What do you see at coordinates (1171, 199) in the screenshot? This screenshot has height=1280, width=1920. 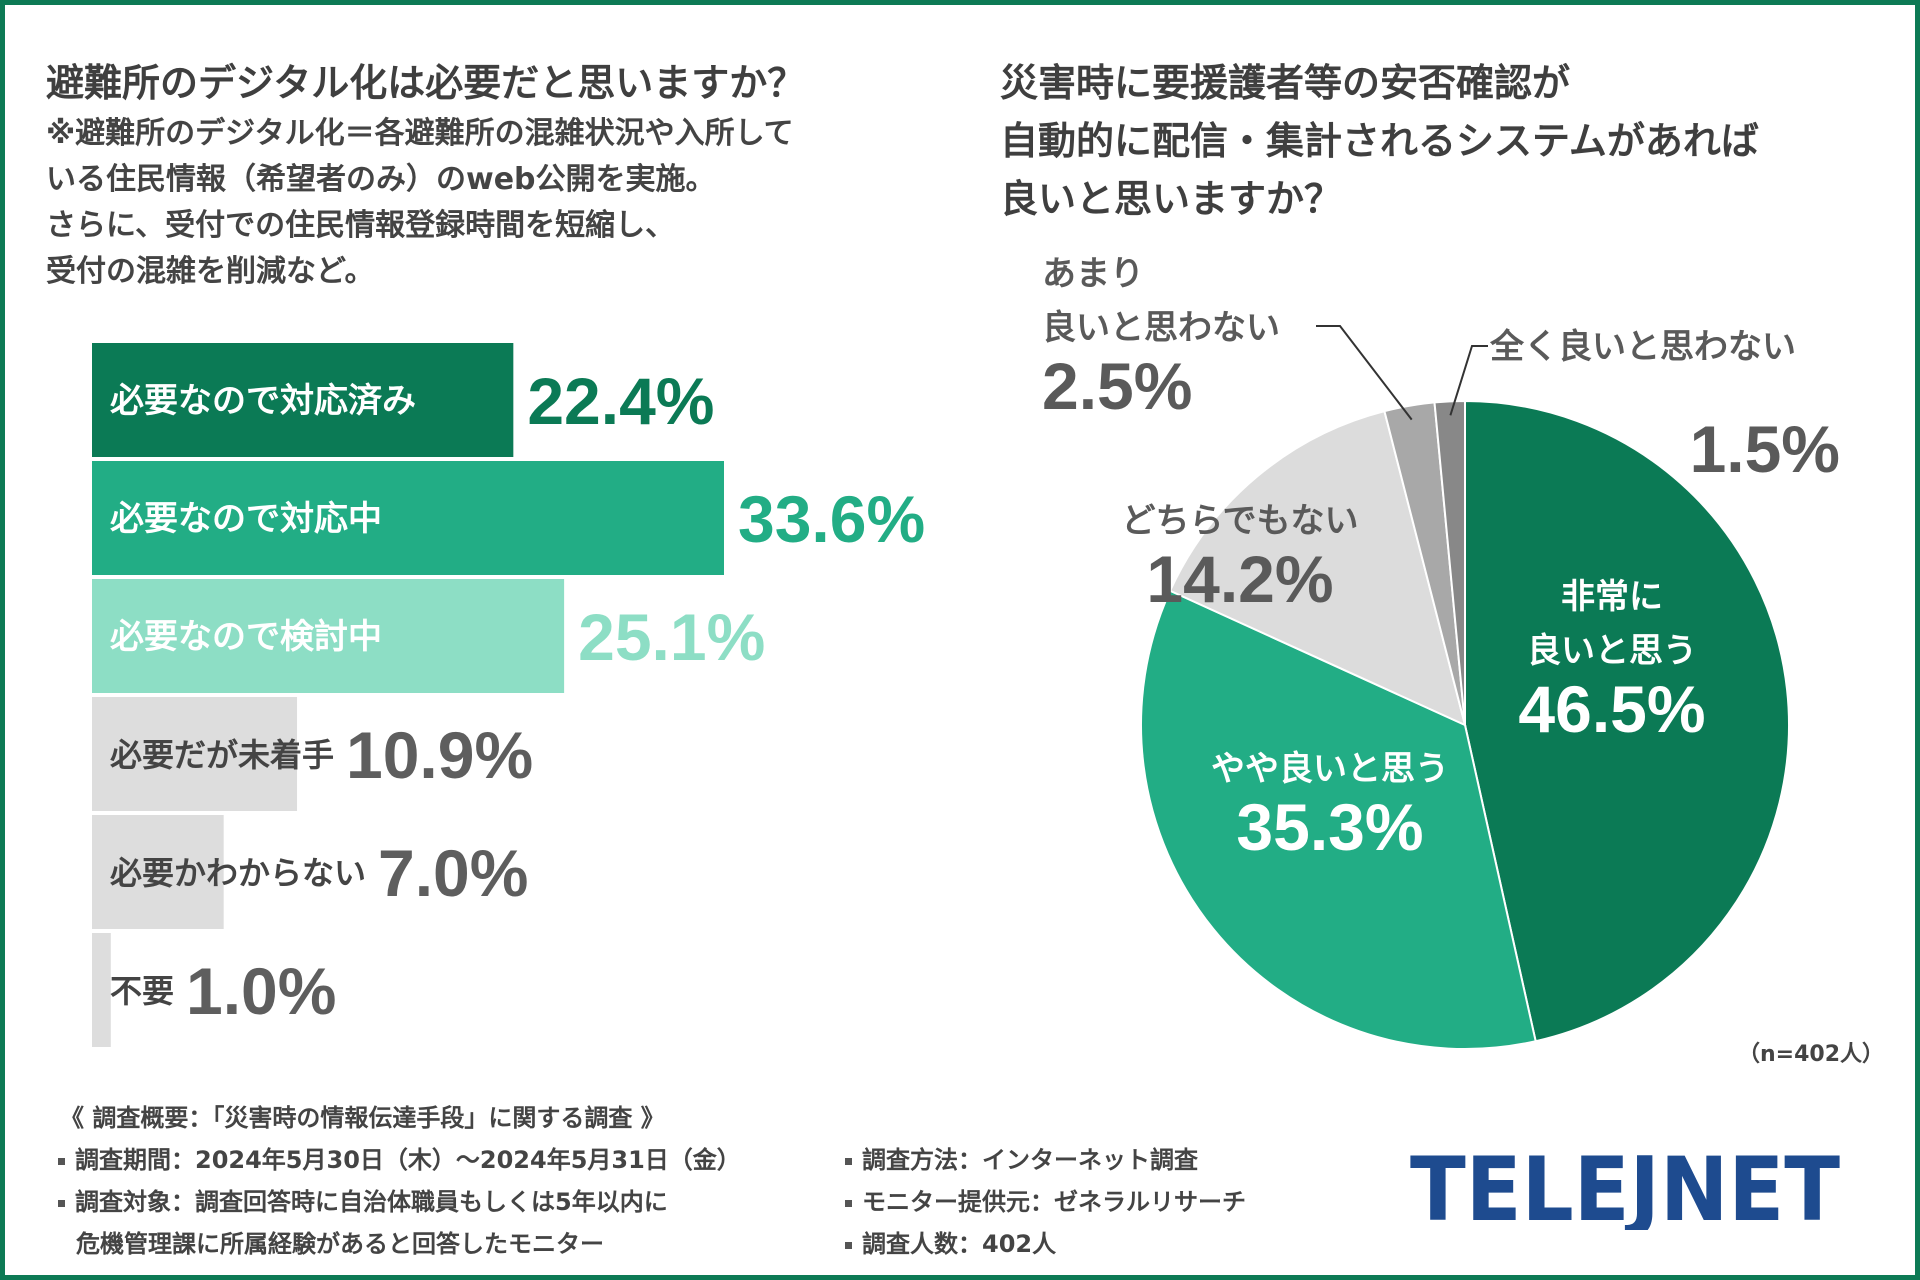 I see `pie-chart-title-line-3: 良いと思いますか？` at bounding box center [1171, 199].